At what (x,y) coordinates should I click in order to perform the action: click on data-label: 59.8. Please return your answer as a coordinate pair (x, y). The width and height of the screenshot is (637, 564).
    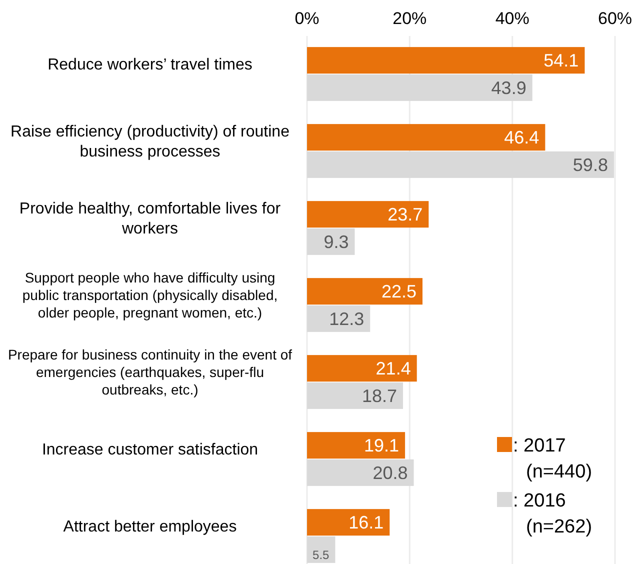
    Looking at the image, I should click on (590, 164).